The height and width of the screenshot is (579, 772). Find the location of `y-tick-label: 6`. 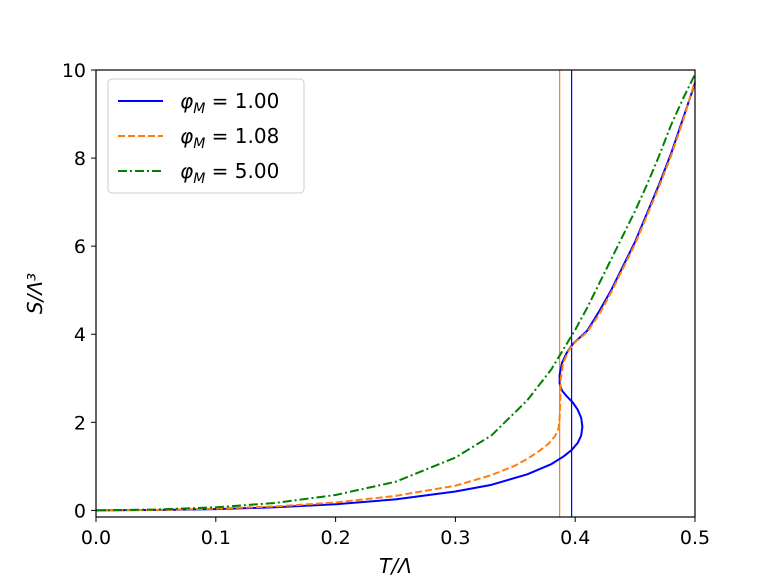

y-tick-label: 6 is located at coordinates (80, 247).